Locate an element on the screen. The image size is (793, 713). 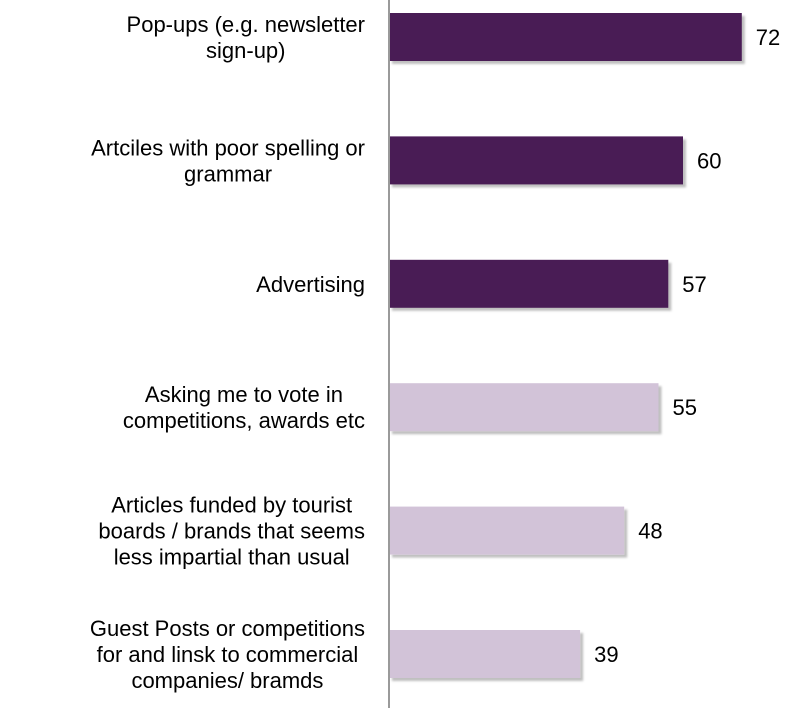
category-label-line: Advertising is located at coordinates (310, 284).